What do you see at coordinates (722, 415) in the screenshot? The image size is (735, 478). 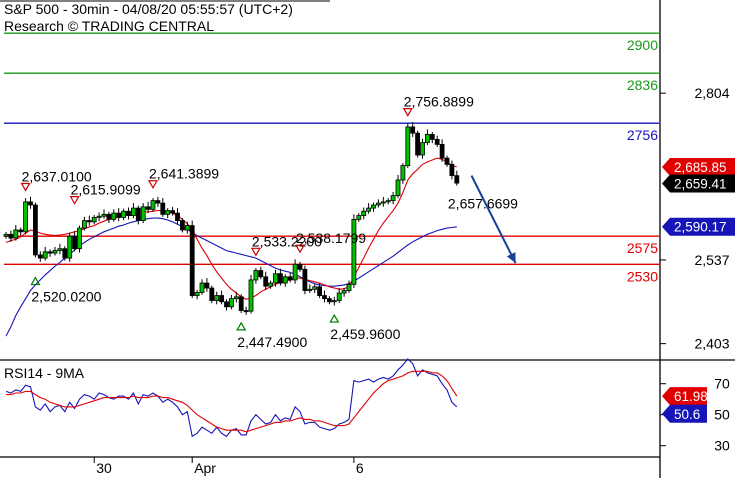 I see `rsi-tick-label: 50` at bounding box center [722, 415].